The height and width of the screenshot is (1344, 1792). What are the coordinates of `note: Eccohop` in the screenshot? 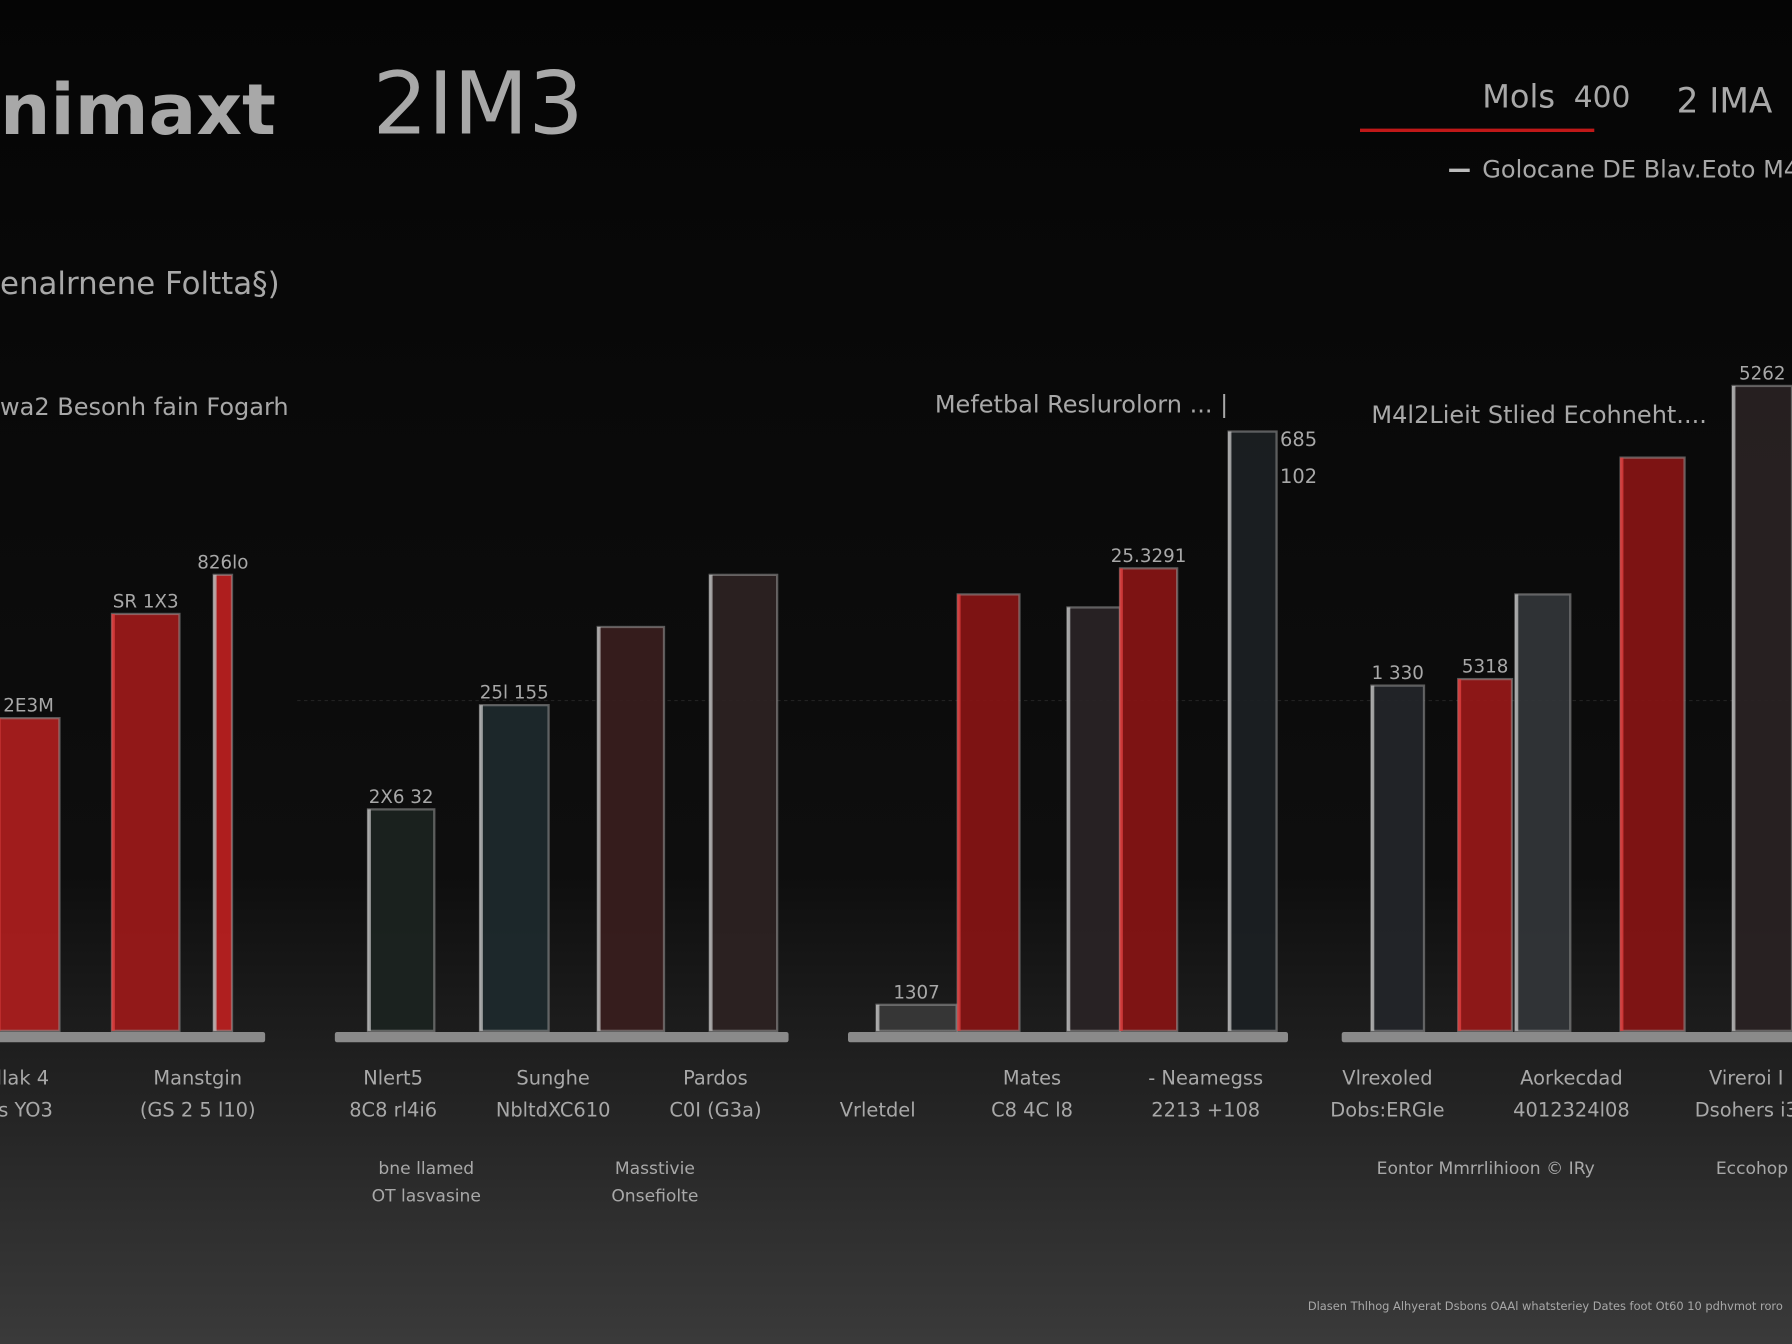 It's located at (1752, 1169).